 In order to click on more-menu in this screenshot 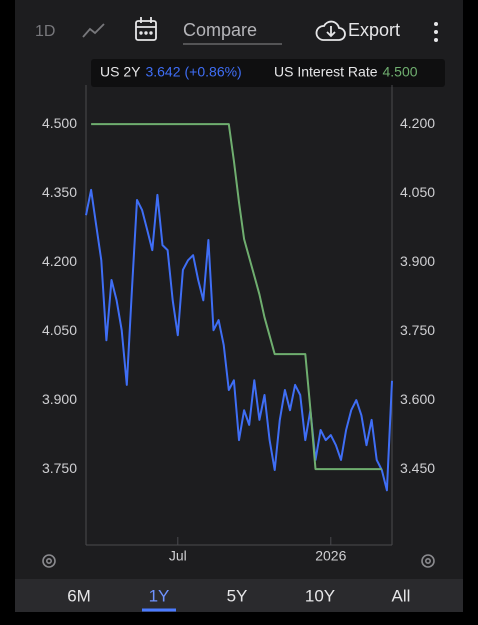, I will do `click(436, 32)`.